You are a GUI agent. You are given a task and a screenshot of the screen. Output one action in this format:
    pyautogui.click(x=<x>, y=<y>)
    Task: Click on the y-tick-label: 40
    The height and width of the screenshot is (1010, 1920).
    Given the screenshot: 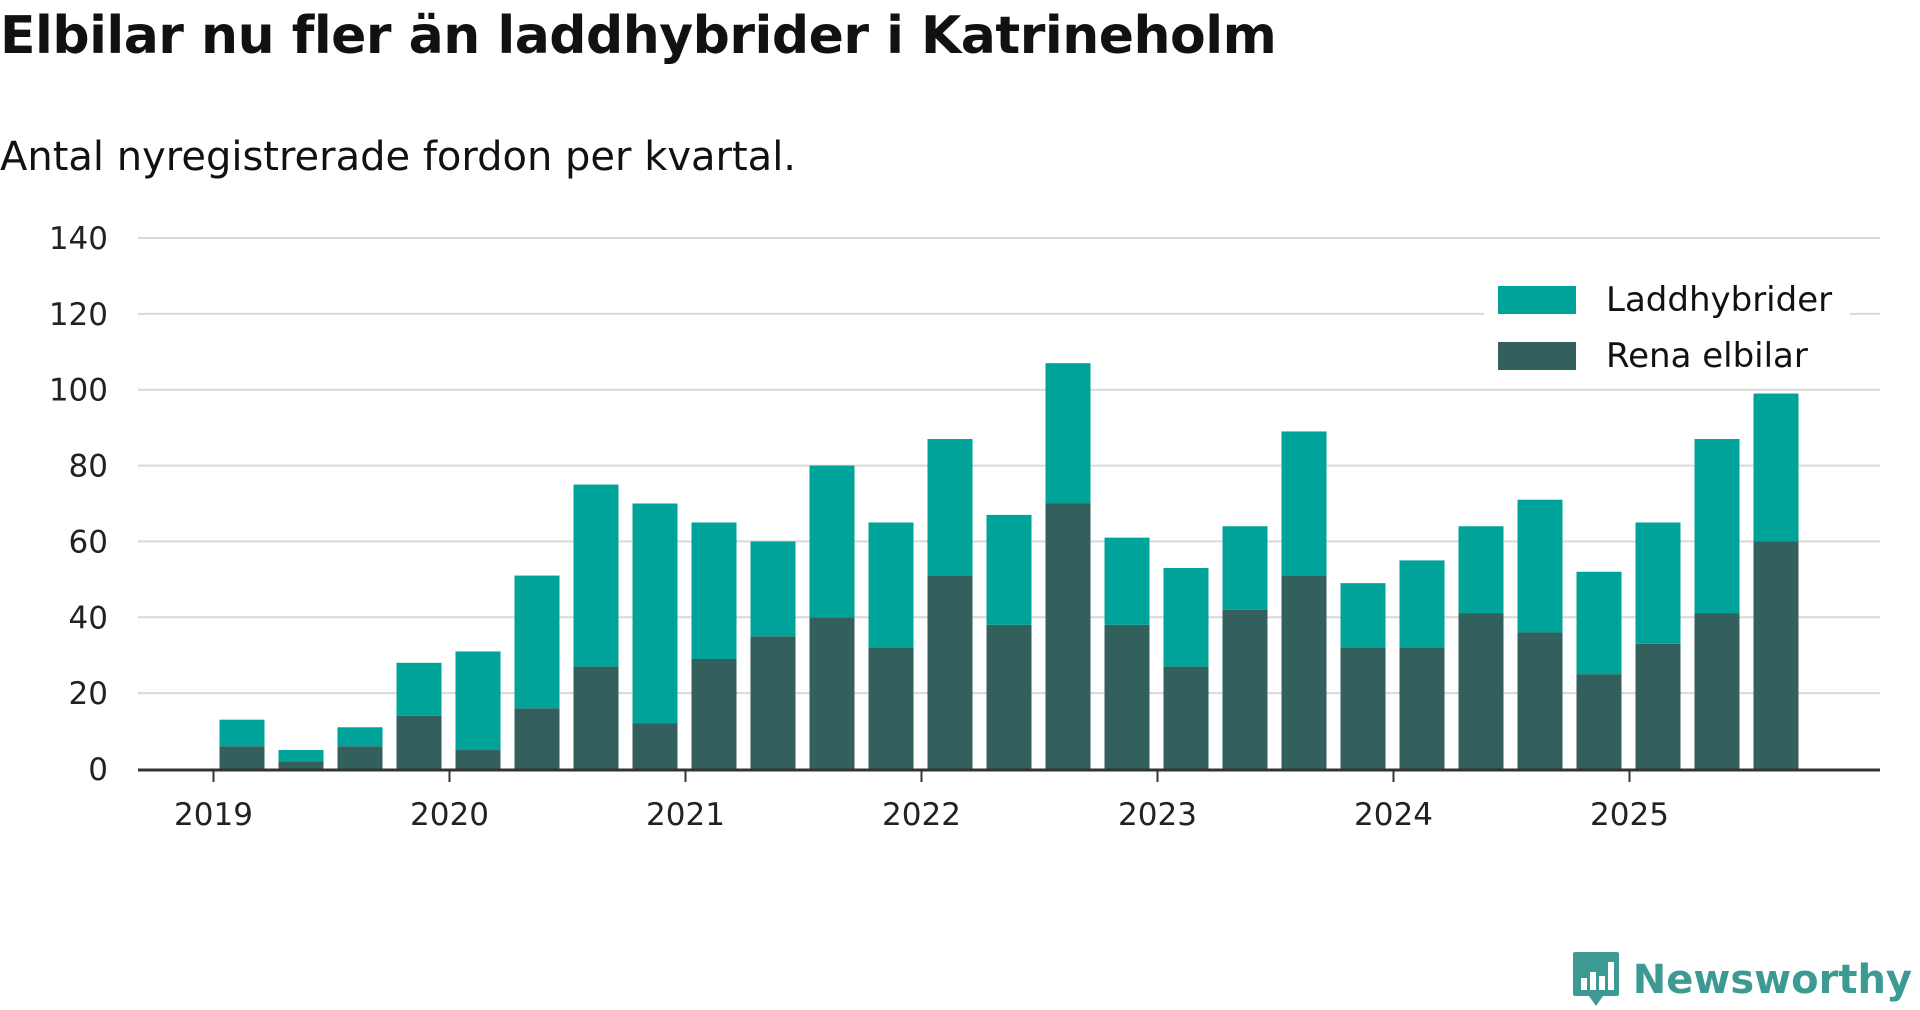 What is the action you would take?
    pyautogui.click(x=88, y=618)
    